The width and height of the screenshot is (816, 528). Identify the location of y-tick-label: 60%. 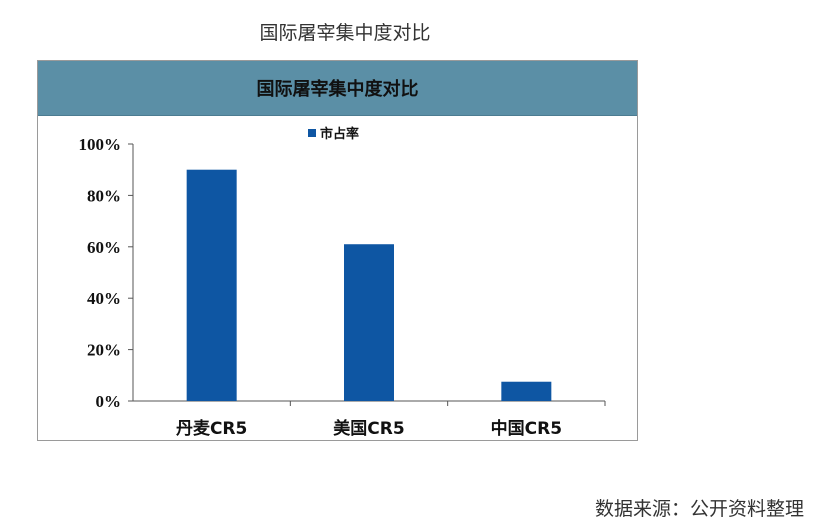
(104, 247).